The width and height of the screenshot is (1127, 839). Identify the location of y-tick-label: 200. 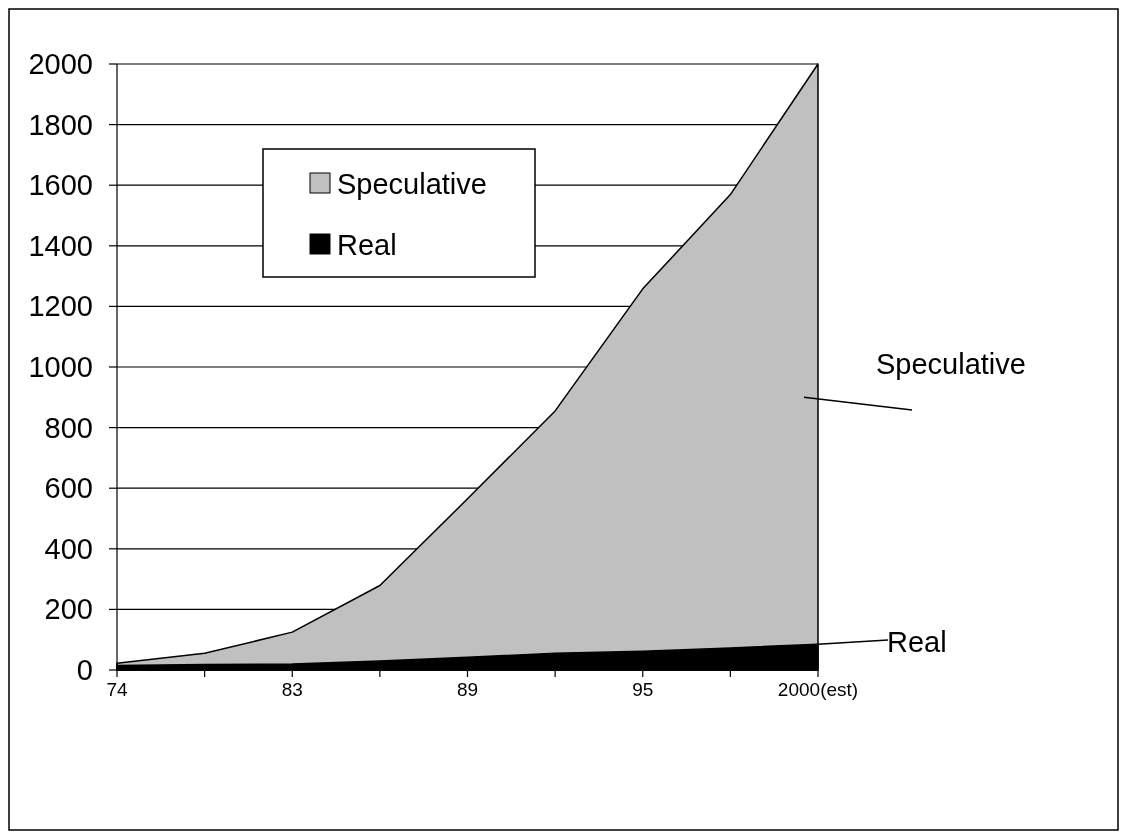
(68, 609).